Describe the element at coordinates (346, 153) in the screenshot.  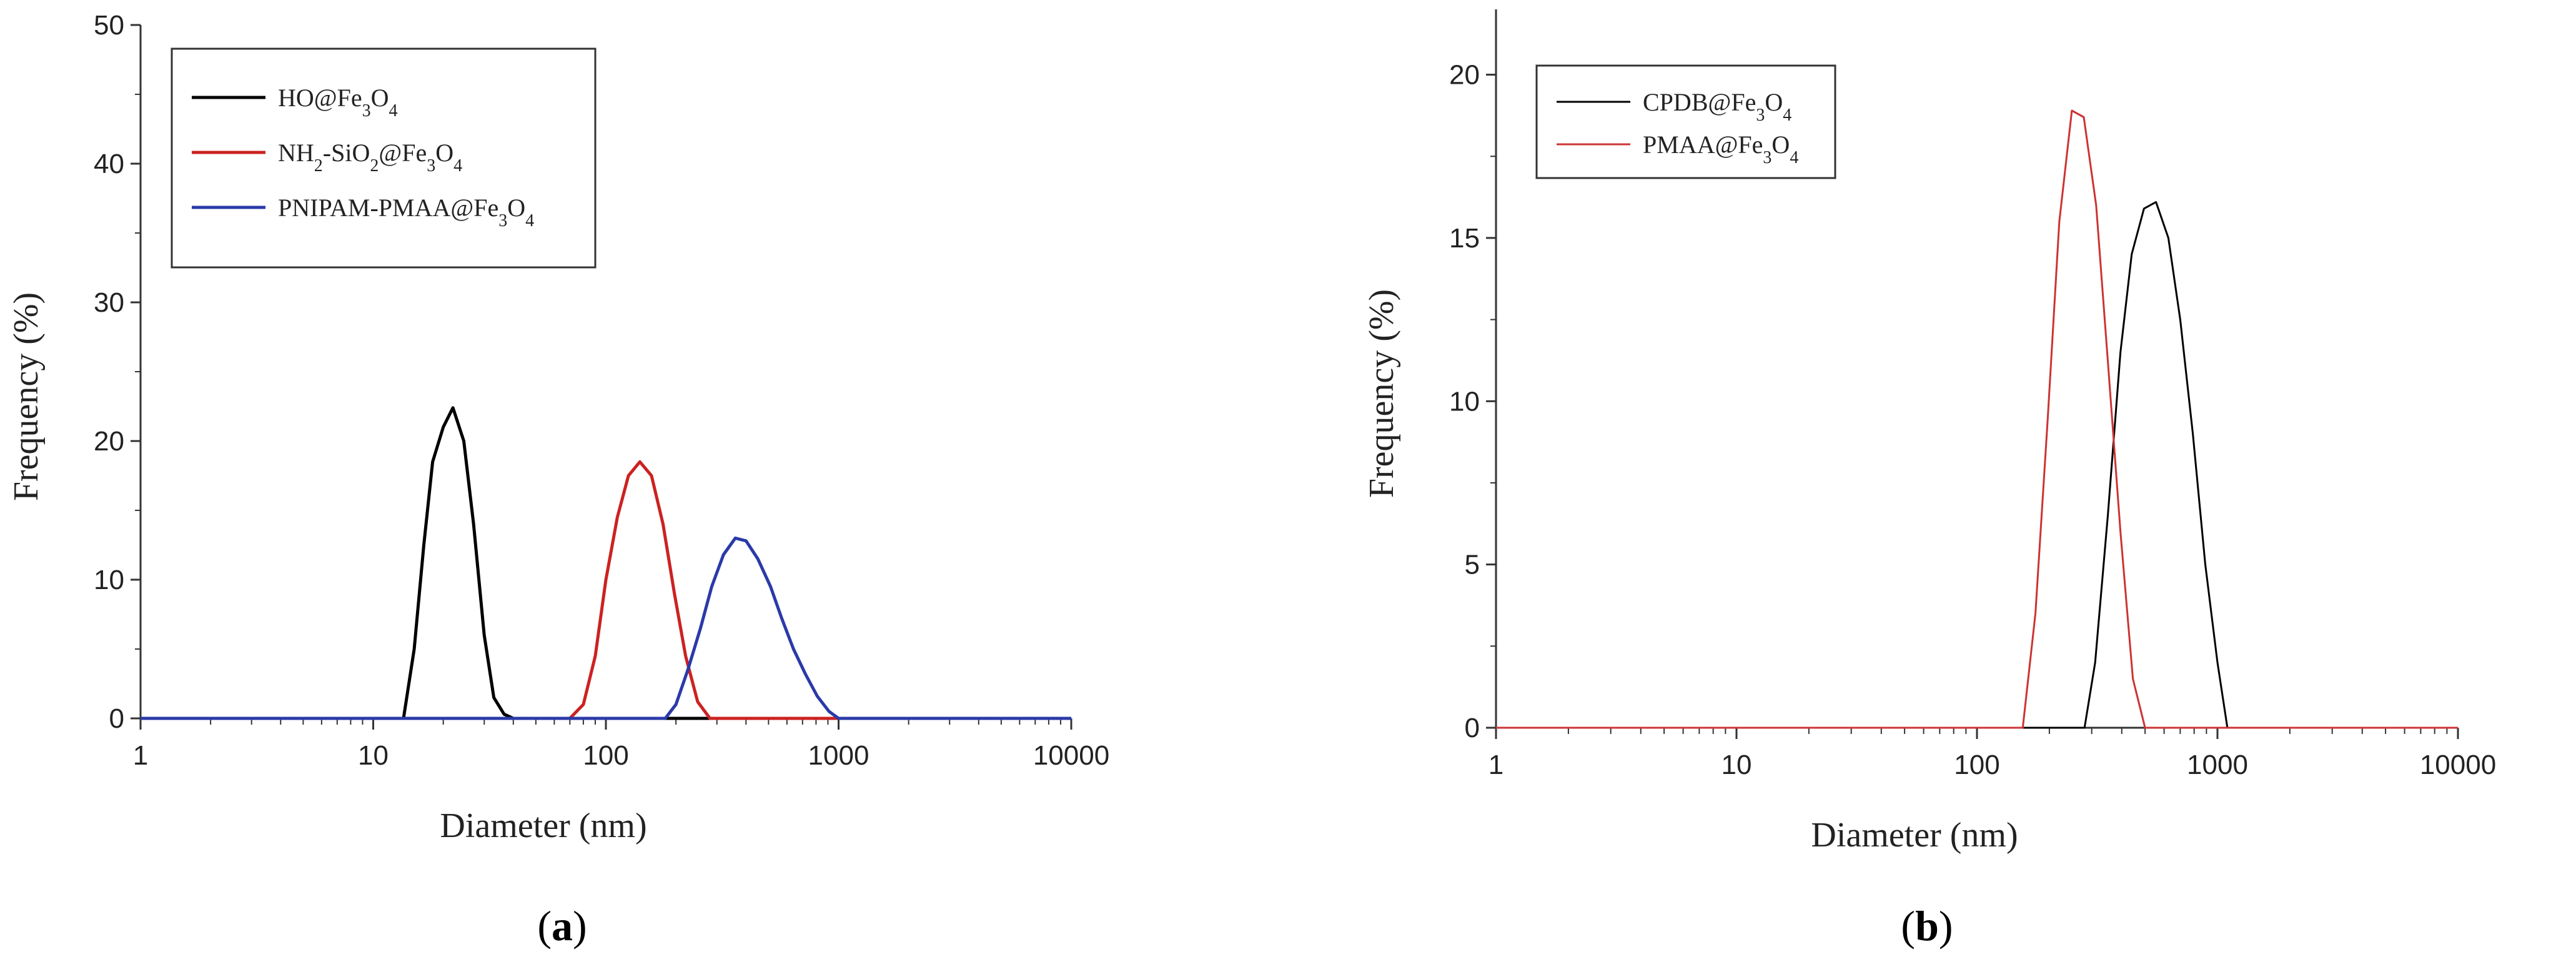
I see `legend-text-part: -SiO` at that location.